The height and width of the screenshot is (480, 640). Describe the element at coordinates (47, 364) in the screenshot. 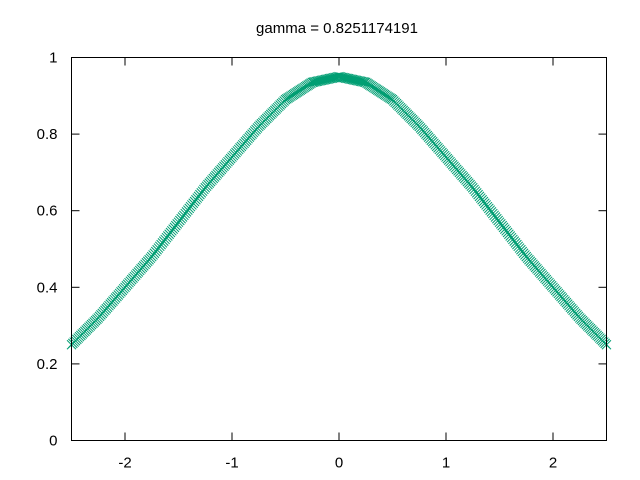

I see `y-tick-label: 0.2` at that location.